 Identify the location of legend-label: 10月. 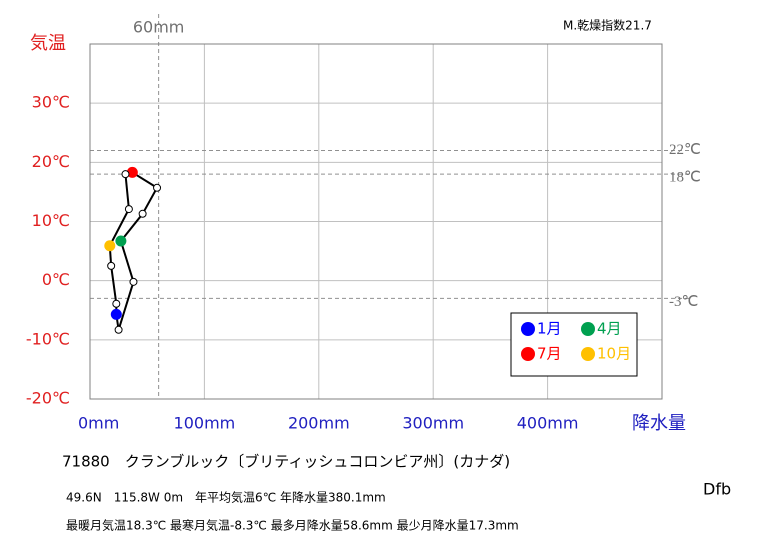
(614, 354).